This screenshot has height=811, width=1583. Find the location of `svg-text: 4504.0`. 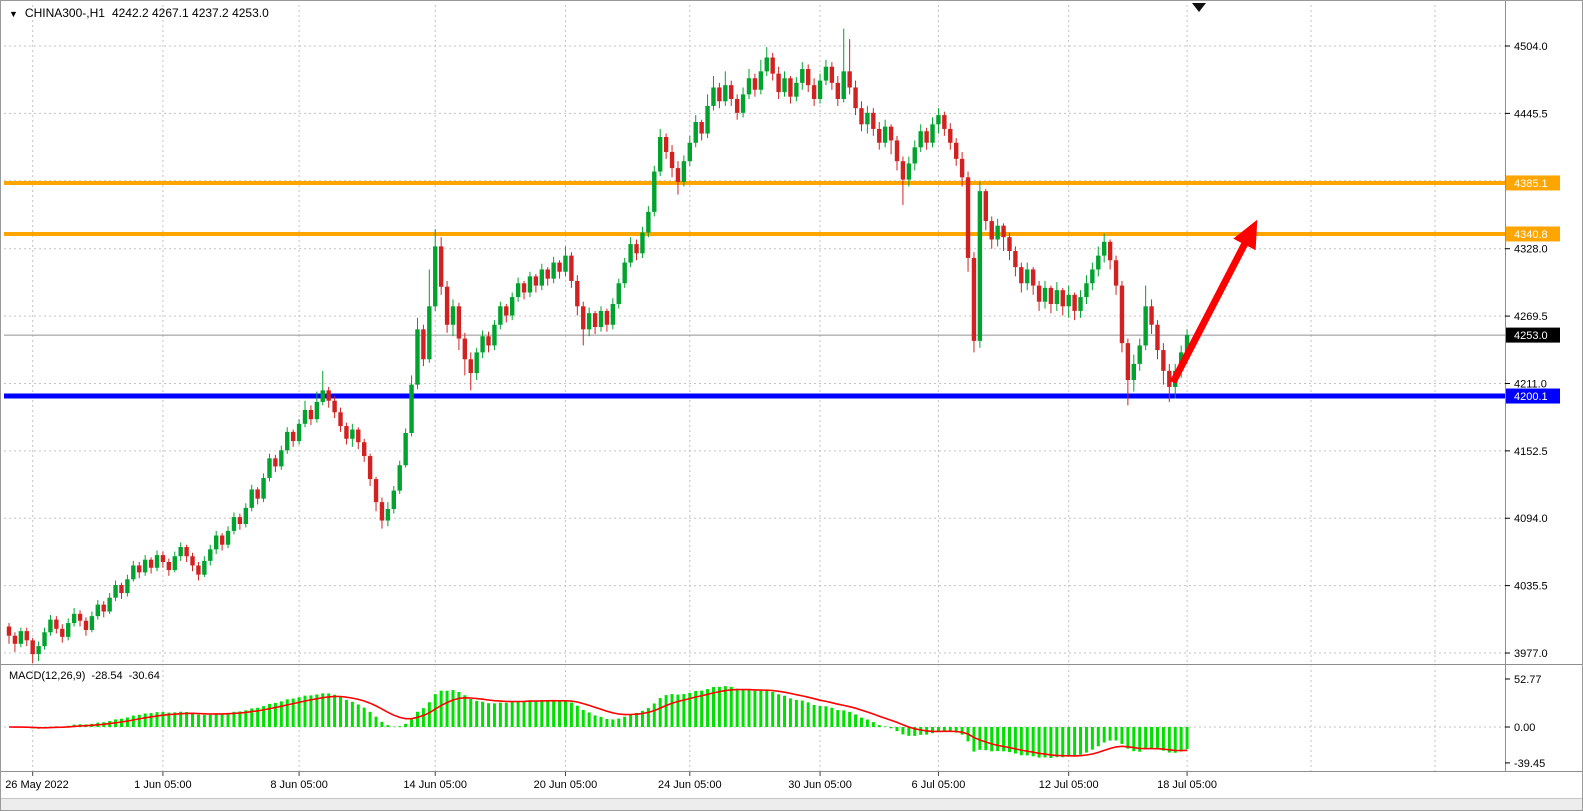

svg-text: 4504.0 is located at coordinates (1531, 47).